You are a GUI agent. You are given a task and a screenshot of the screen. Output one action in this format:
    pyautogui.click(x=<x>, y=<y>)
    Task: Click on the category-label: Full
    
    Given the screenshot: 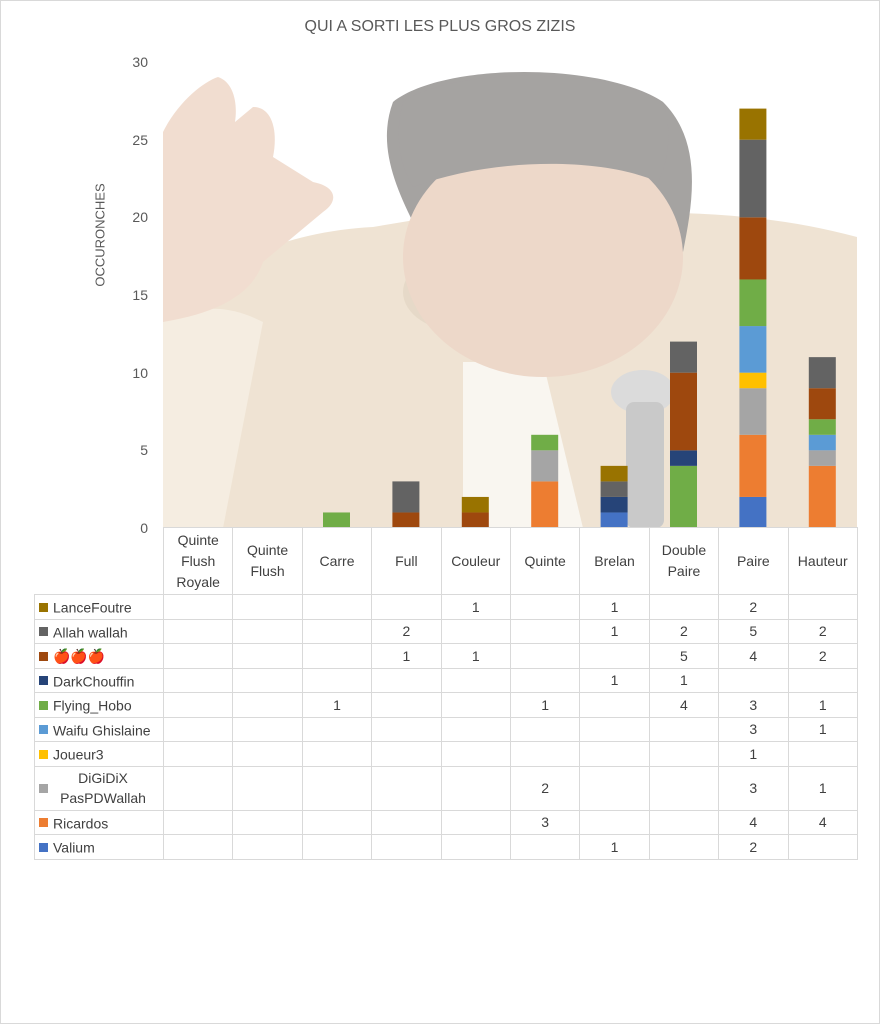 What is the action you would take?
    pyautogui.click(x=406, y=561)
    